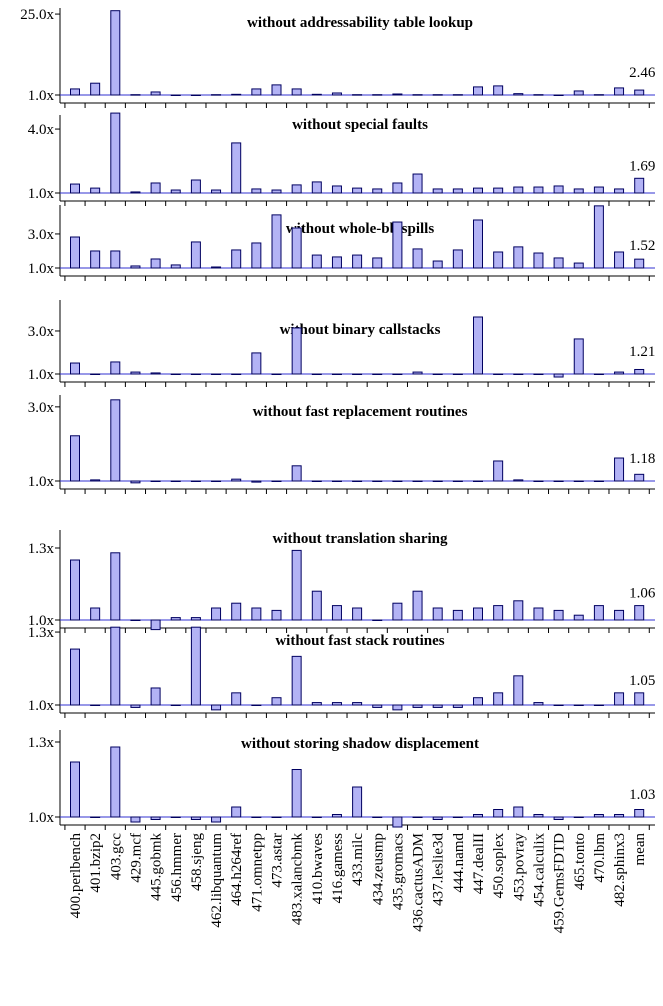 This screenshot has height=1006, width=663. Describe the element at coordinates (257, 872) in the screenshot. I see `x-tick-label: 471.omnetpp` at that location.